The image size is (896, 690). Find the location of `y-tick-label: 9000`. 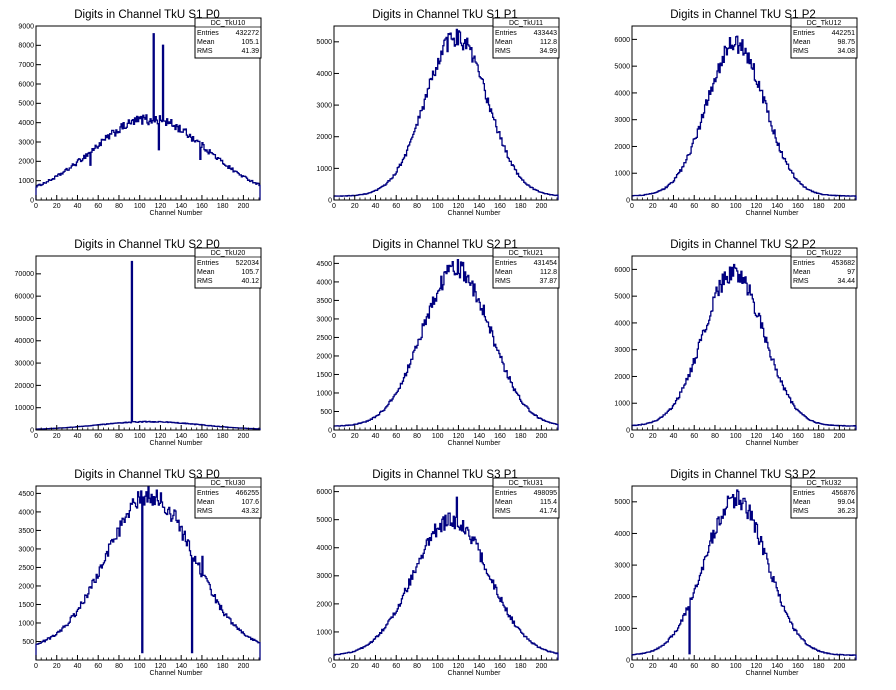

y-tick-label: 9000 is located at coordinates (26, 26).